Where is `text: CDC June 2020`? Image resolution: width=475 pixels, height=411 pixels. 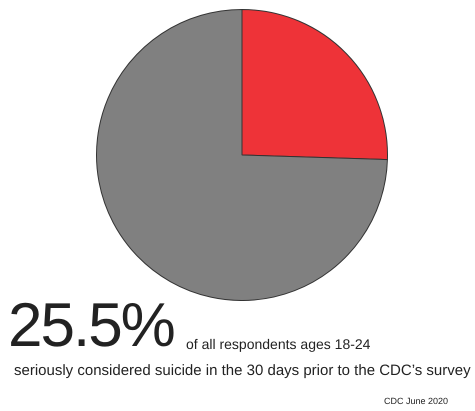
text: CDC June 2020 is located at coordinates (416, 401).